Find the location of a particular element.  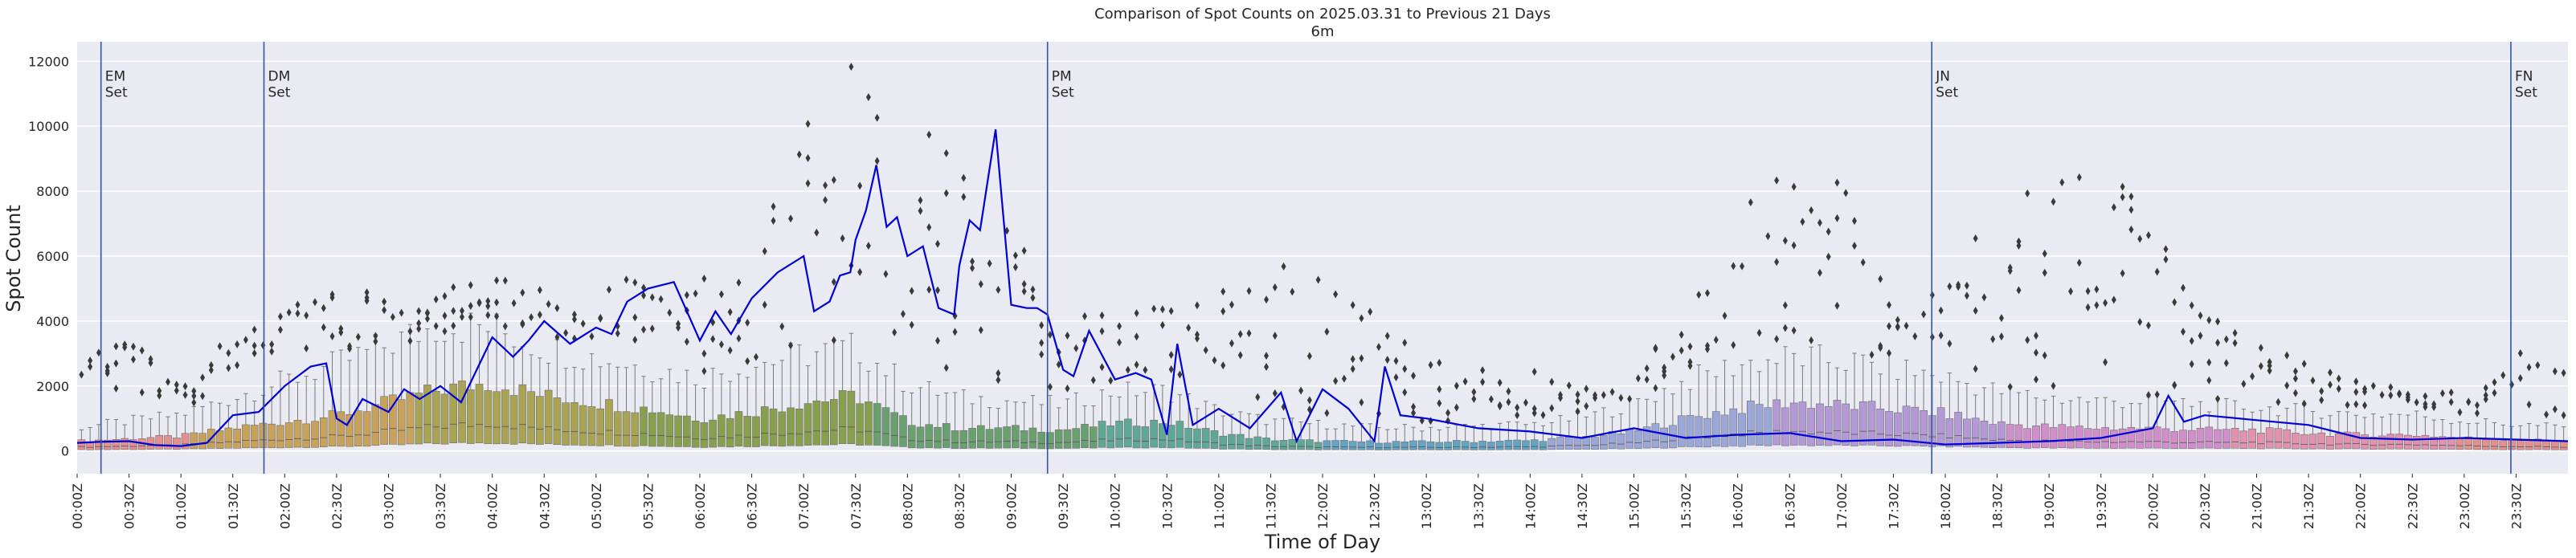

x-tick-label: 15:30Z is located at coordinates (1686, 506).